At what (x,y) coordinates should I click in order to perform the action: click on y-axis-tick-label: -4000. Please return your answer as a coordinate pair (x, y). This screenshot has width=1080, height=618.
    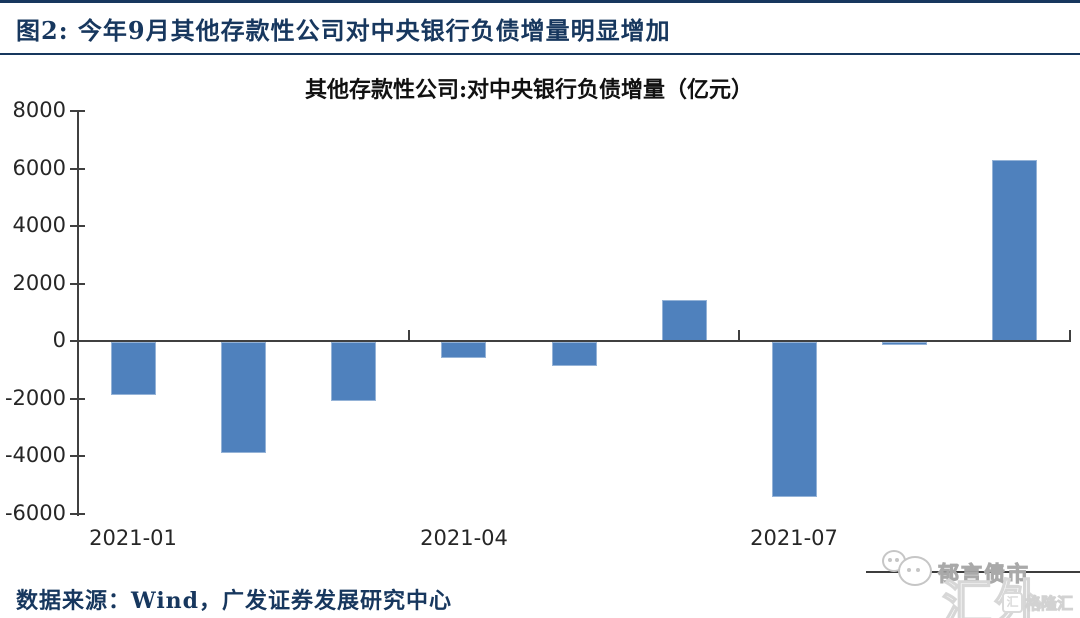
    Looking at the image, I should click on (35, 455).